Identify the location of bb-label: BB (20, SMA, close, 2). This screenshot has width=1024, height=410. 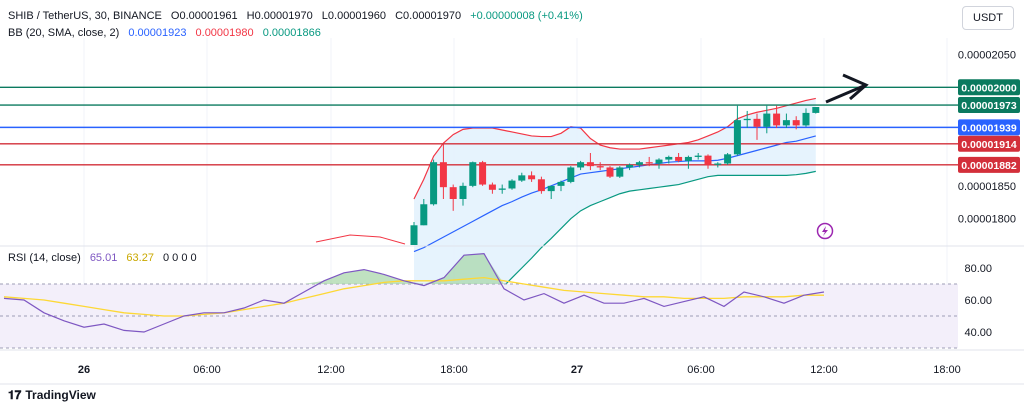
(64, 33).